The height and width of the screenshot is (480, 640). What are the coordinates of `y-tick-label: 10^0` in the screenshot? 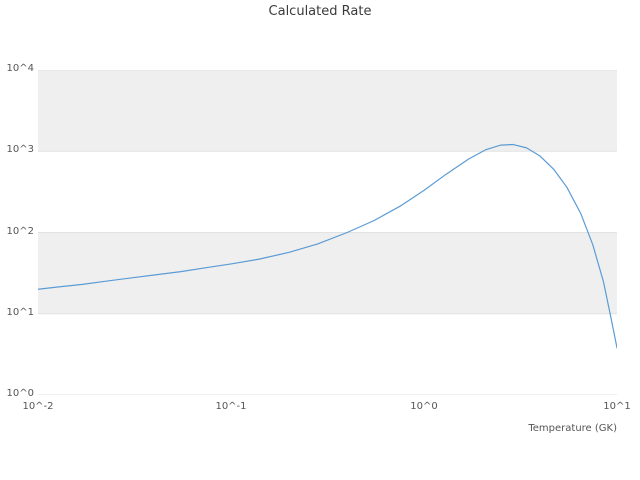 It's located at (20, 393).